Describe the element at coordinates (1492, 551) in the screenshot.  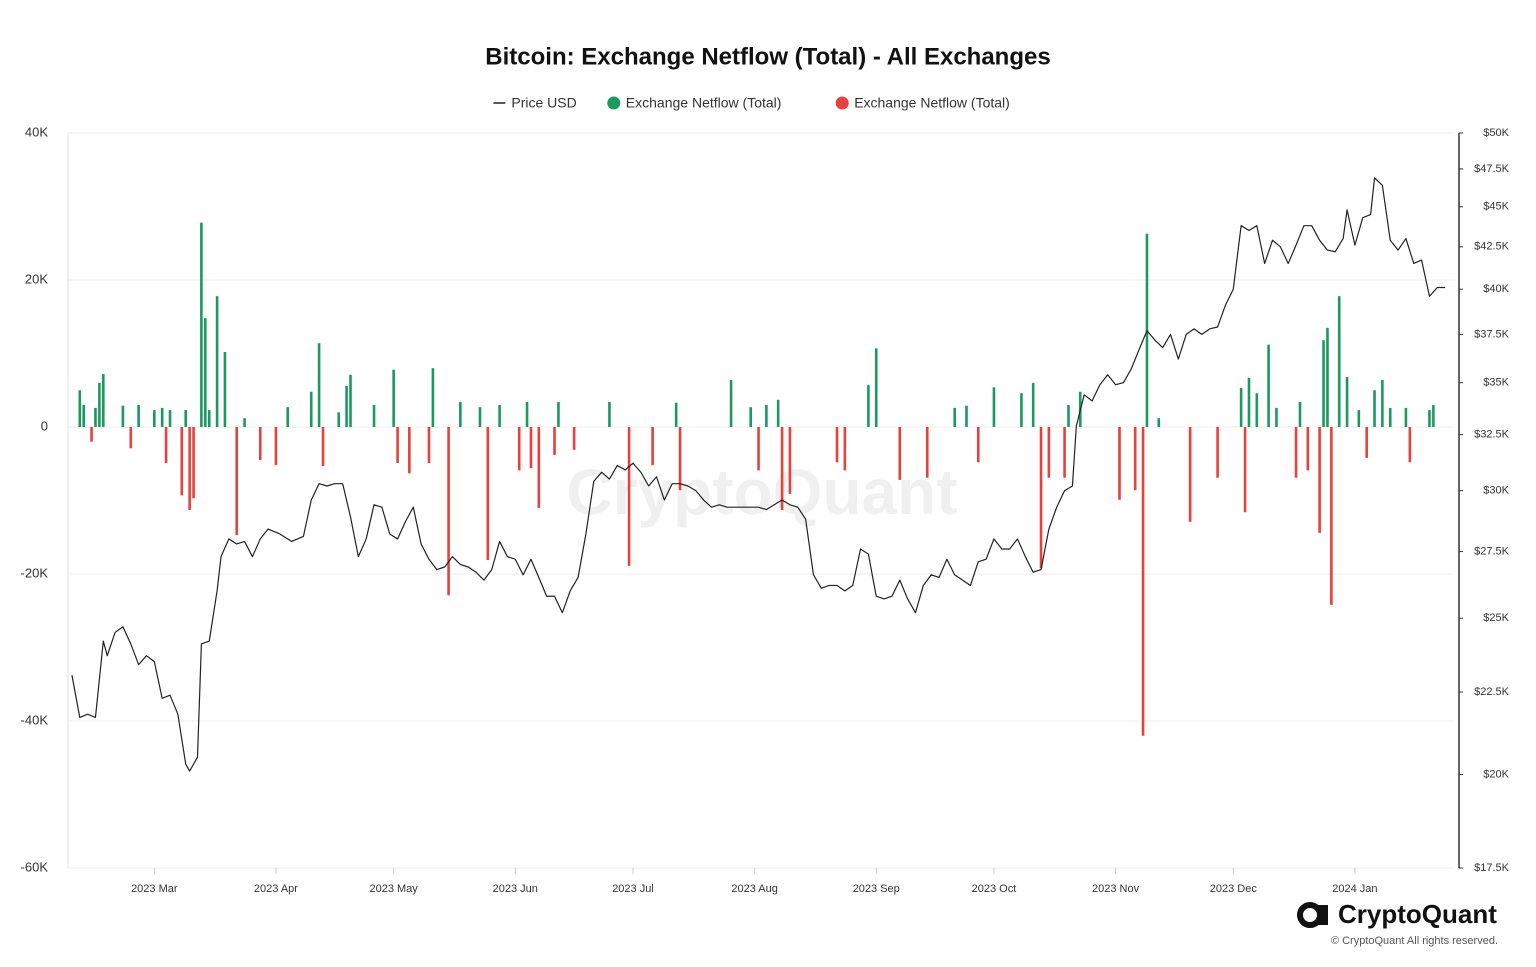
I see `y2-tick-label: $27.5K` at that location.